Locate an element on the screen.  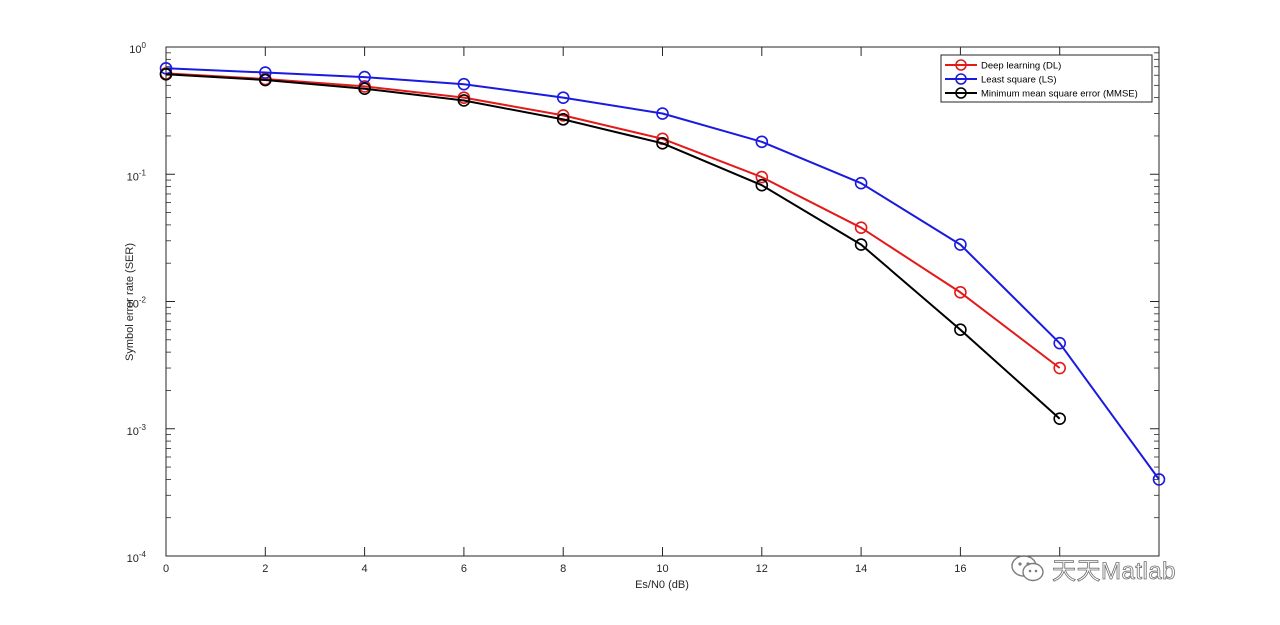
x-axis-label: Es/N0 (dB) is located at coordinates (662, 585).